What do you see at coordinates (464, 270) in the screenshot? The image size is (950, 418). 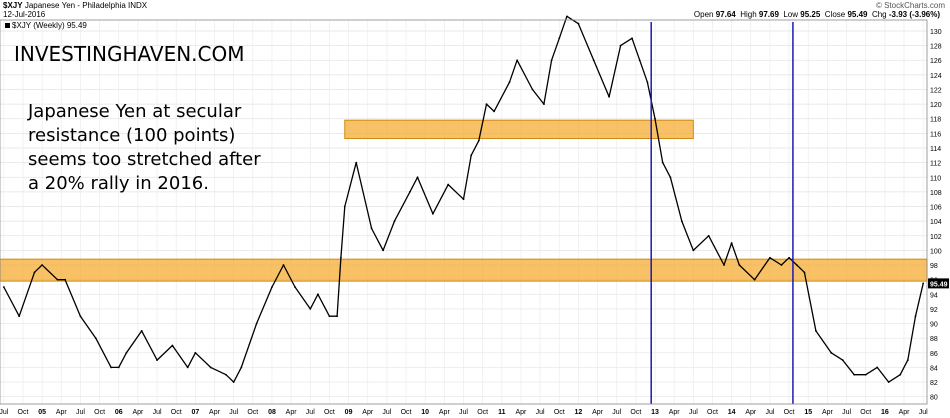 I see `resistance-band` at bounding box center [464, 270].